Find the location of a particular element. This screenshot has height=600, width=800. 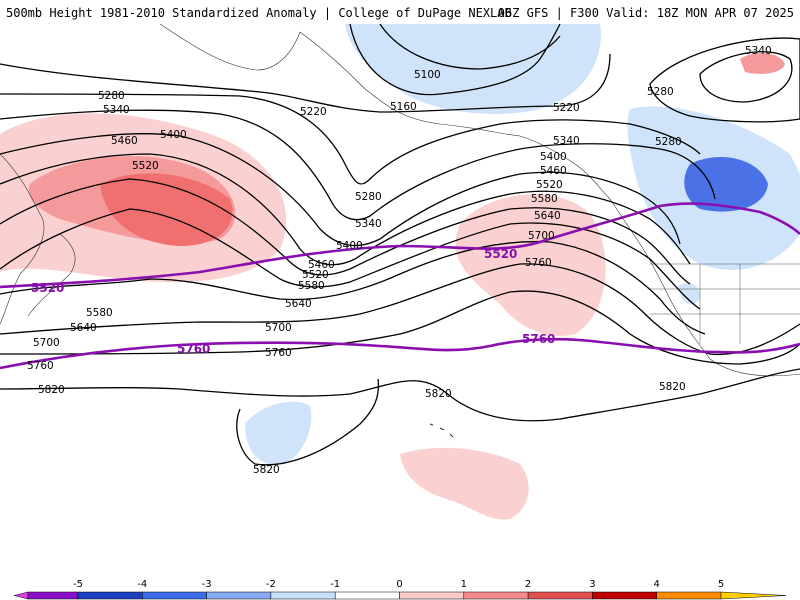

neg-anomaly-east-strong is located at coordinates (726, 184).